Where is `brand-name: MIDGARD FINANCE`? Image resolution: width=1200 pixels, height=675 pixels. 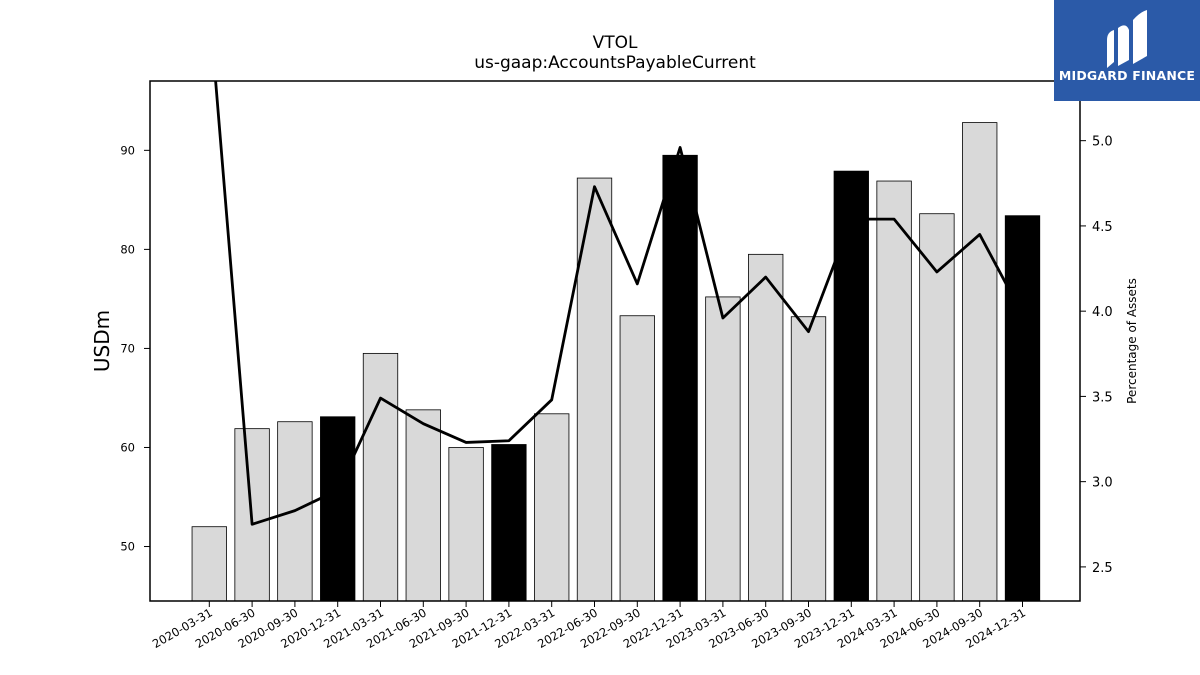
brand-name: MIDGARD FINANCE is located at coordinates (1127, 75).